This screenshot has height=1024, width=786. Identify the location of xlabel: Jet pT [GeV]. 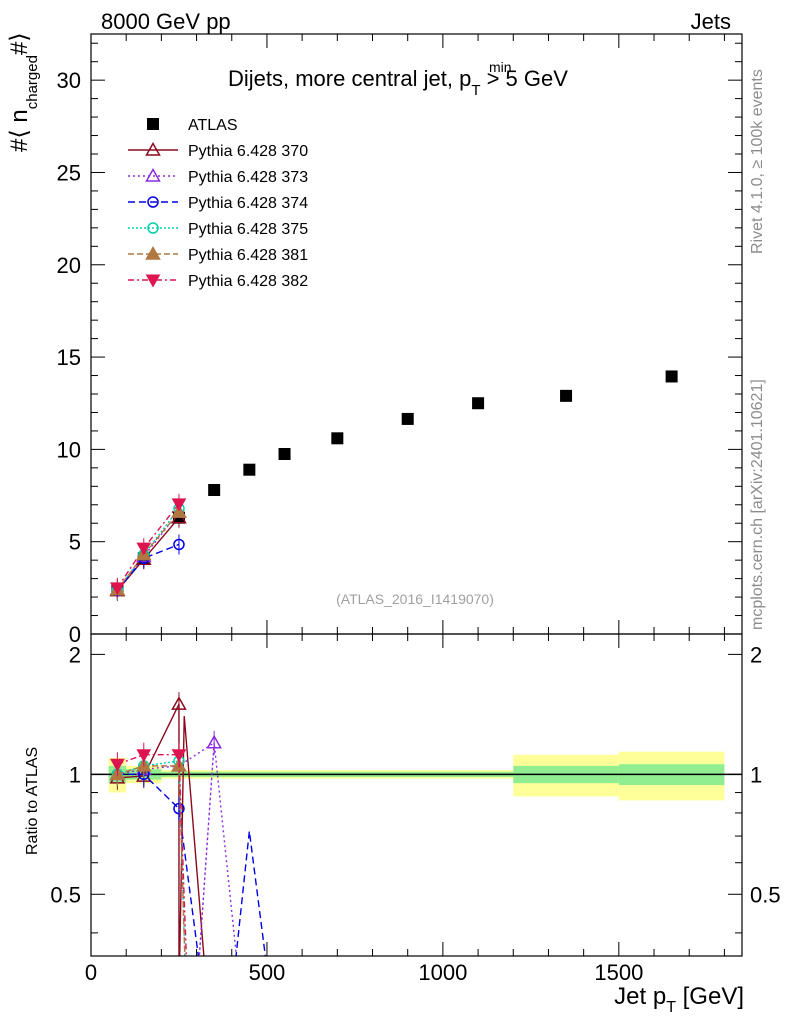
(679, 999).